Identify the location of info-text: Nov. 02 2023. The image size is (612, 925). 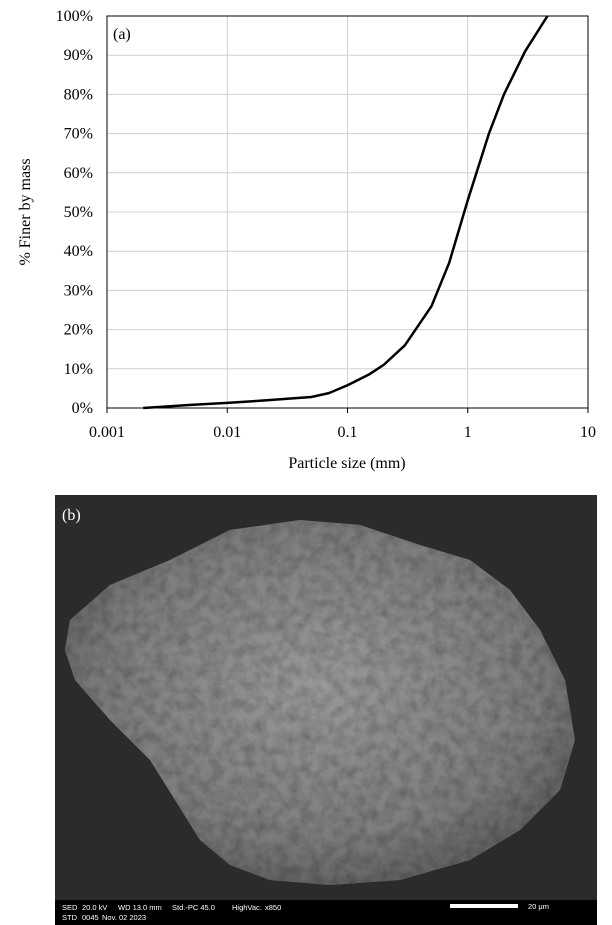
(124, 917).